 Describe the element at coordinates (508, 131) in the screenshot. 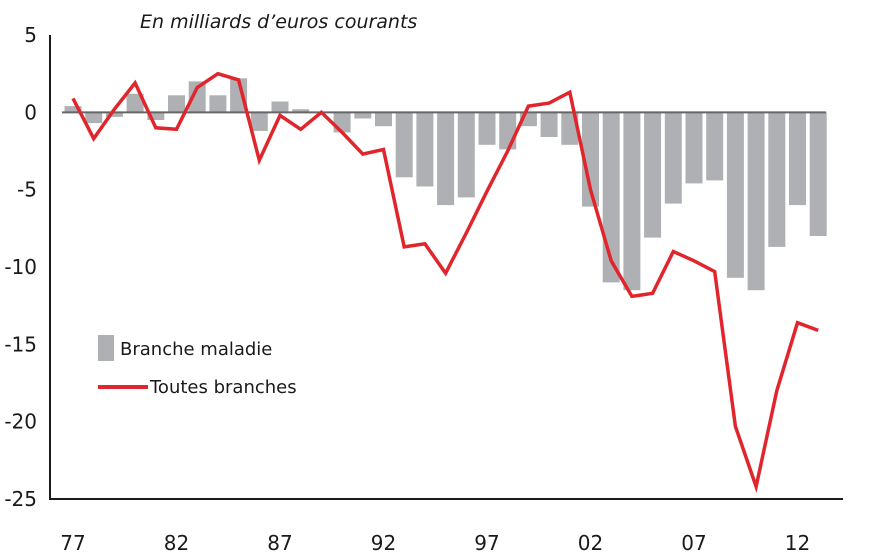

I see `bar-1998` at that location.